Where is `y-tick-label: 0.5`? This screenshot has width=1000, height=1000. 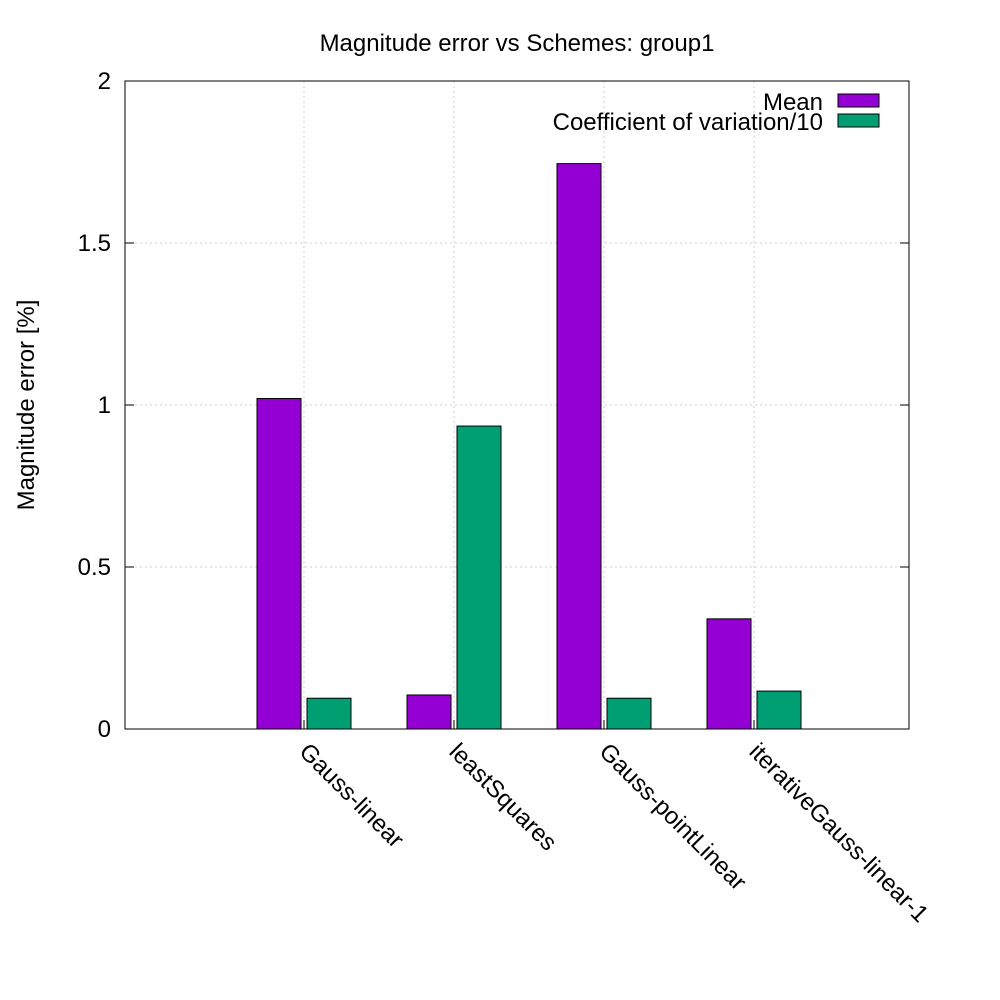
y-tick-label: 0.5 is located at coordinates (94, 567).